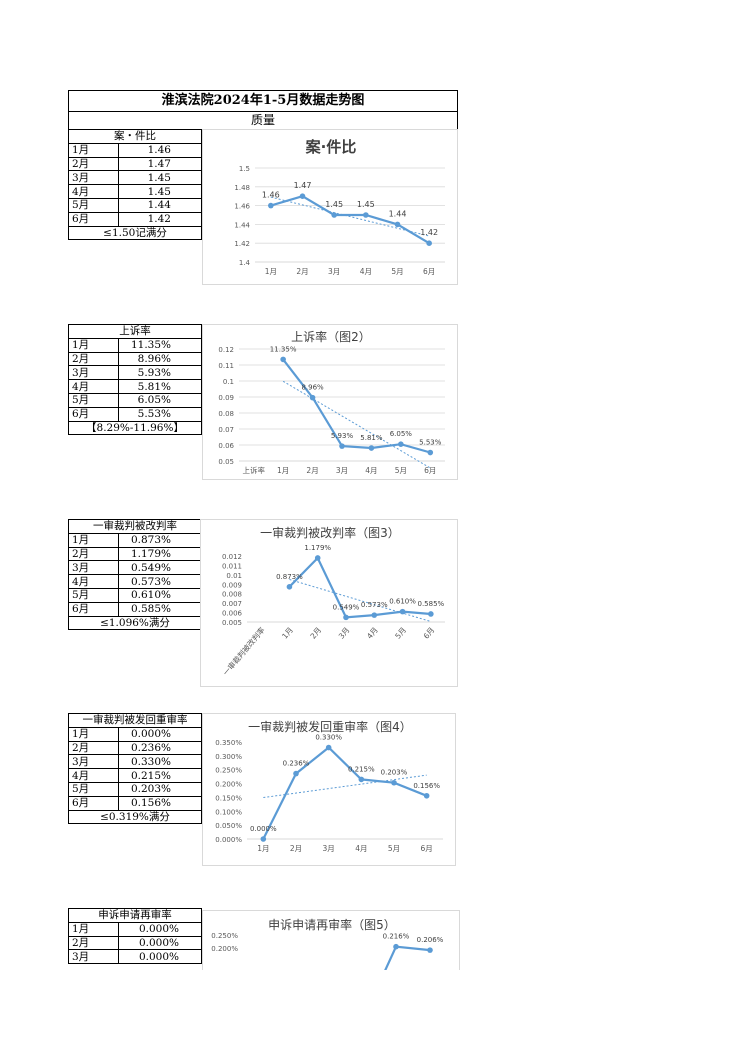 The image size is (750, 1061). I want to click on value-cell: 1.46, so click(160, 150).